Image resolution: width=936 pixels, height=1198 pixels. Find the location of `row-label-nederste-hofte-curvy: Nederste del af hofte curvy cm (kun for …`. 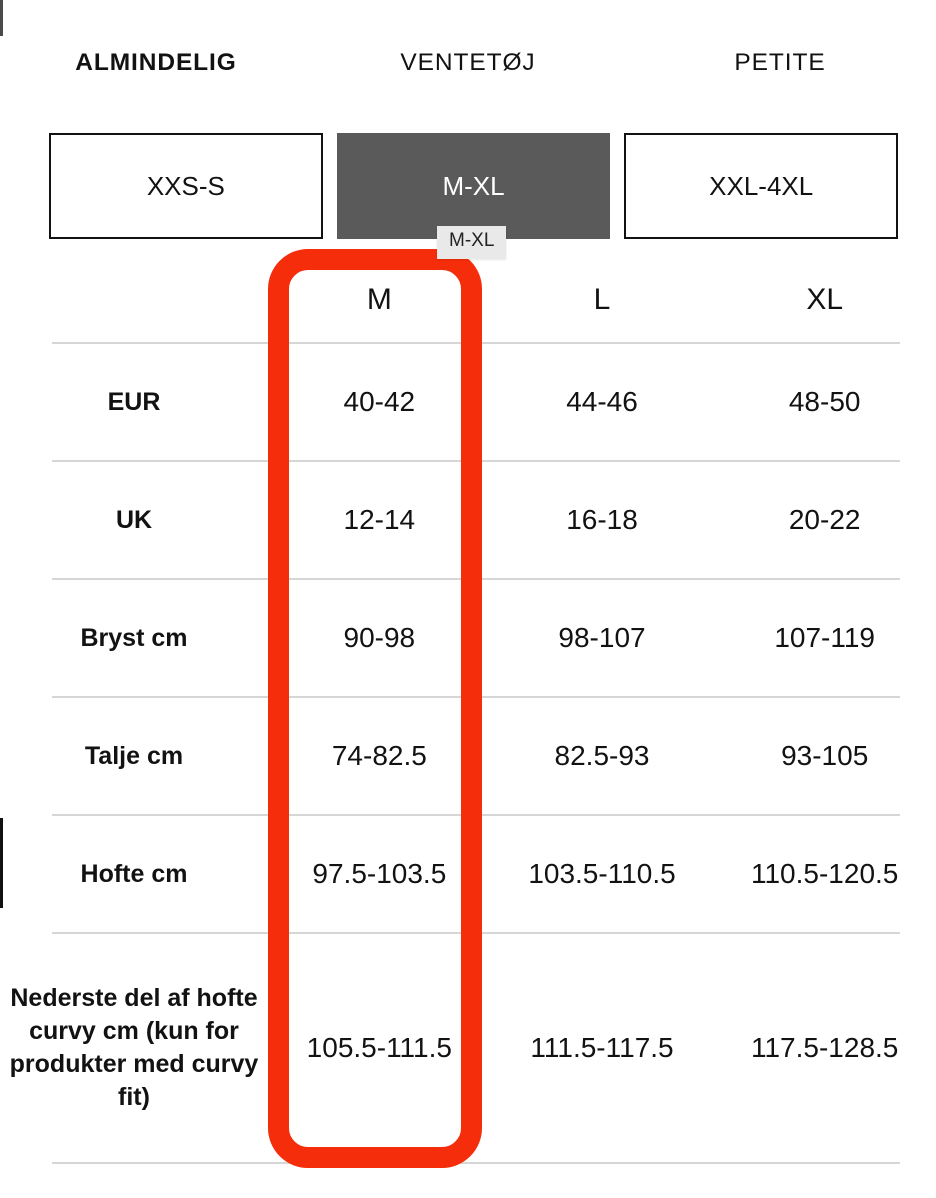

row-label-nederste-hofte-curvy: Nederste del af hofte curvy cm (kun for … is located at coordinates (134, 1047).